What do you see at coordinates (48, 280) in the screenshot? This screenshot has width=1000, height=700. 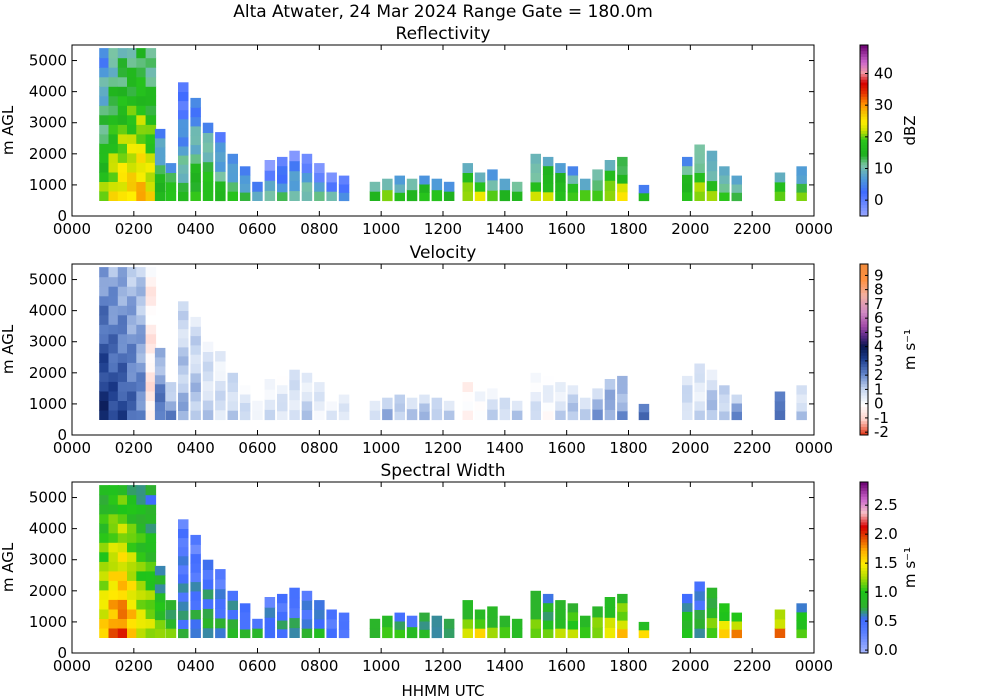 I see `y-tick-label: 5000` at bounding box center [48, 280].